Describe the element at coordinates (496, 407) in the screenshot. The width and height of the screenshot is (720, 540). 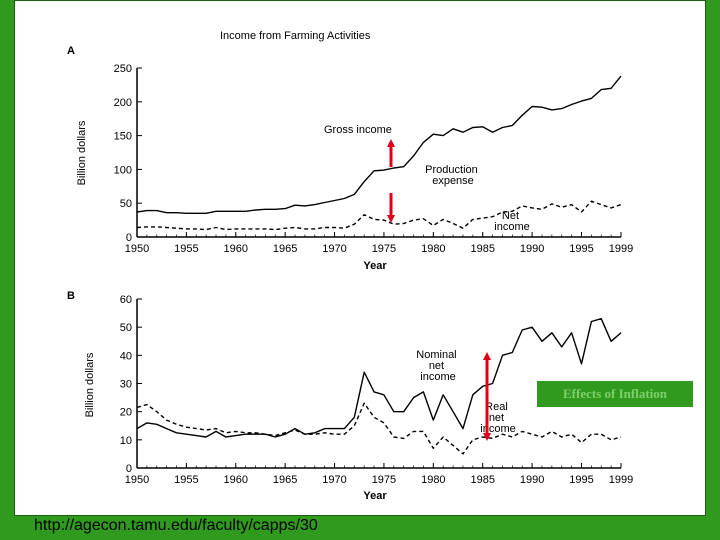
I see `annotation-real-line-1: Real` at that location.